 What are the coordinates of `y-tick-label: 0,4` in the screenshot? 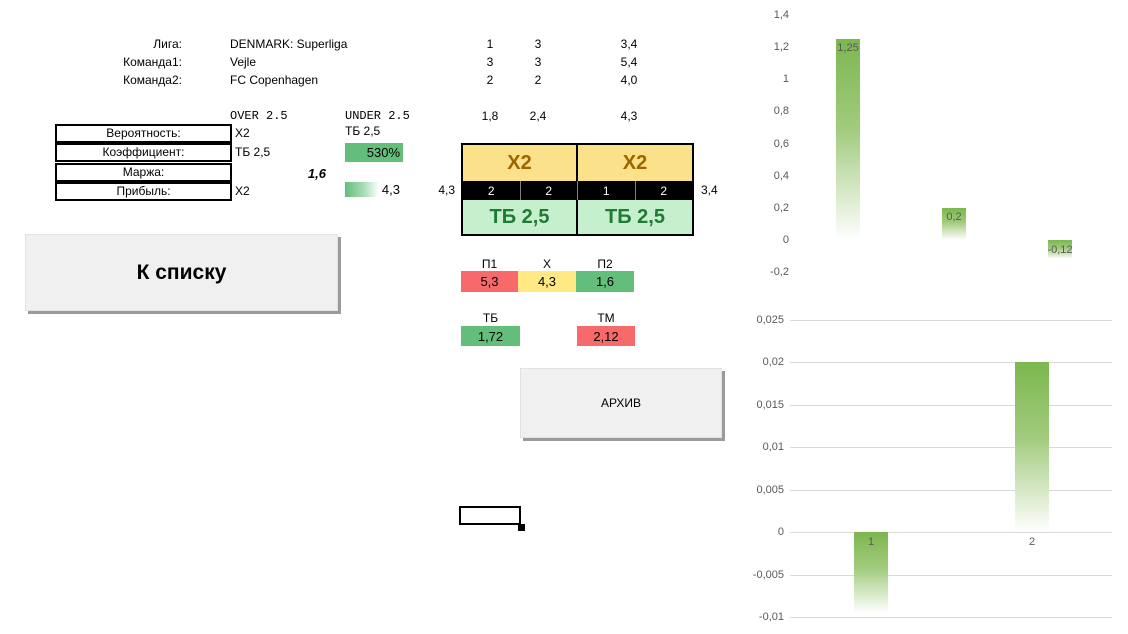 It's located at (781, 176).